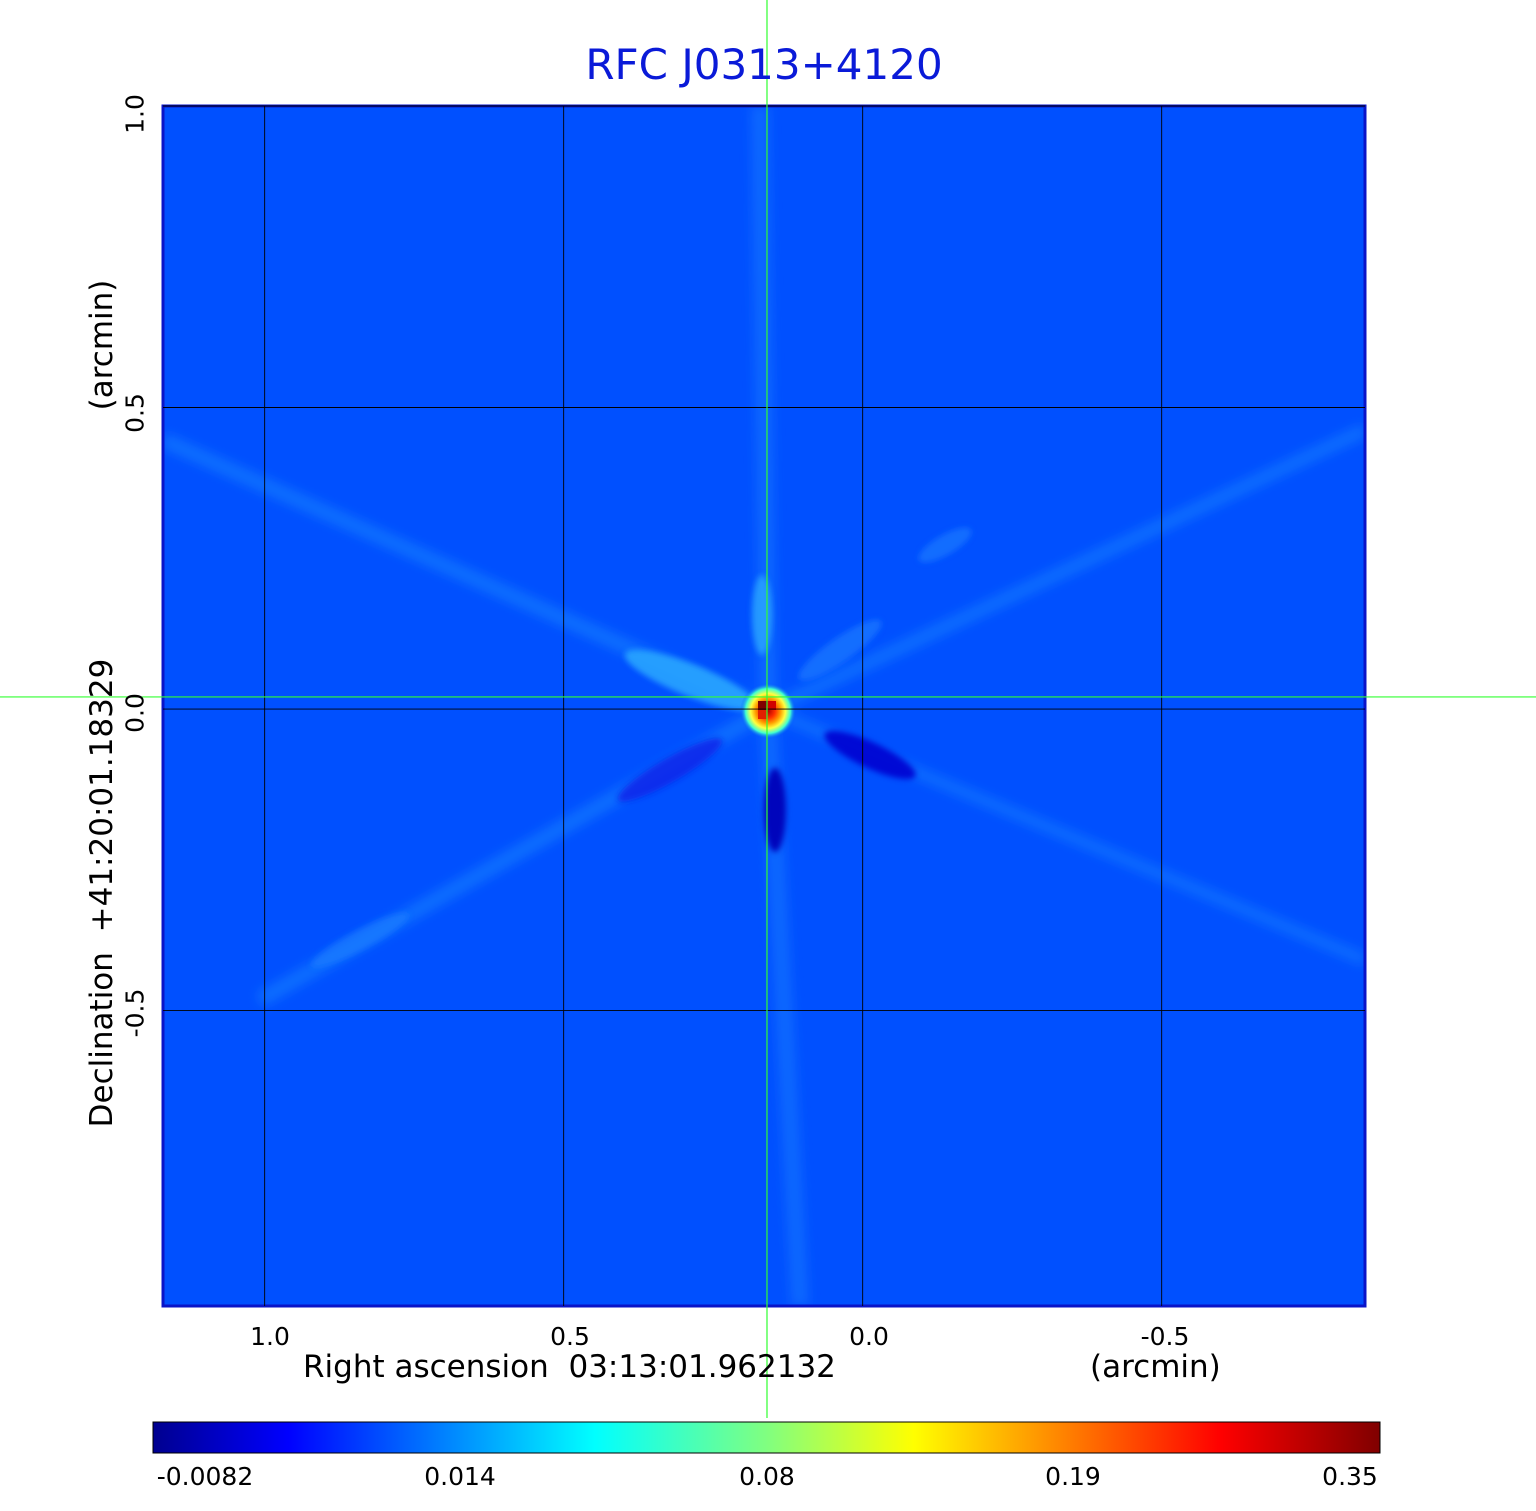 This screenshot has height=1511, width=1536. Describe the element at coordinates (766, 1437) in the screenshot. I see `colorbar` at that location.